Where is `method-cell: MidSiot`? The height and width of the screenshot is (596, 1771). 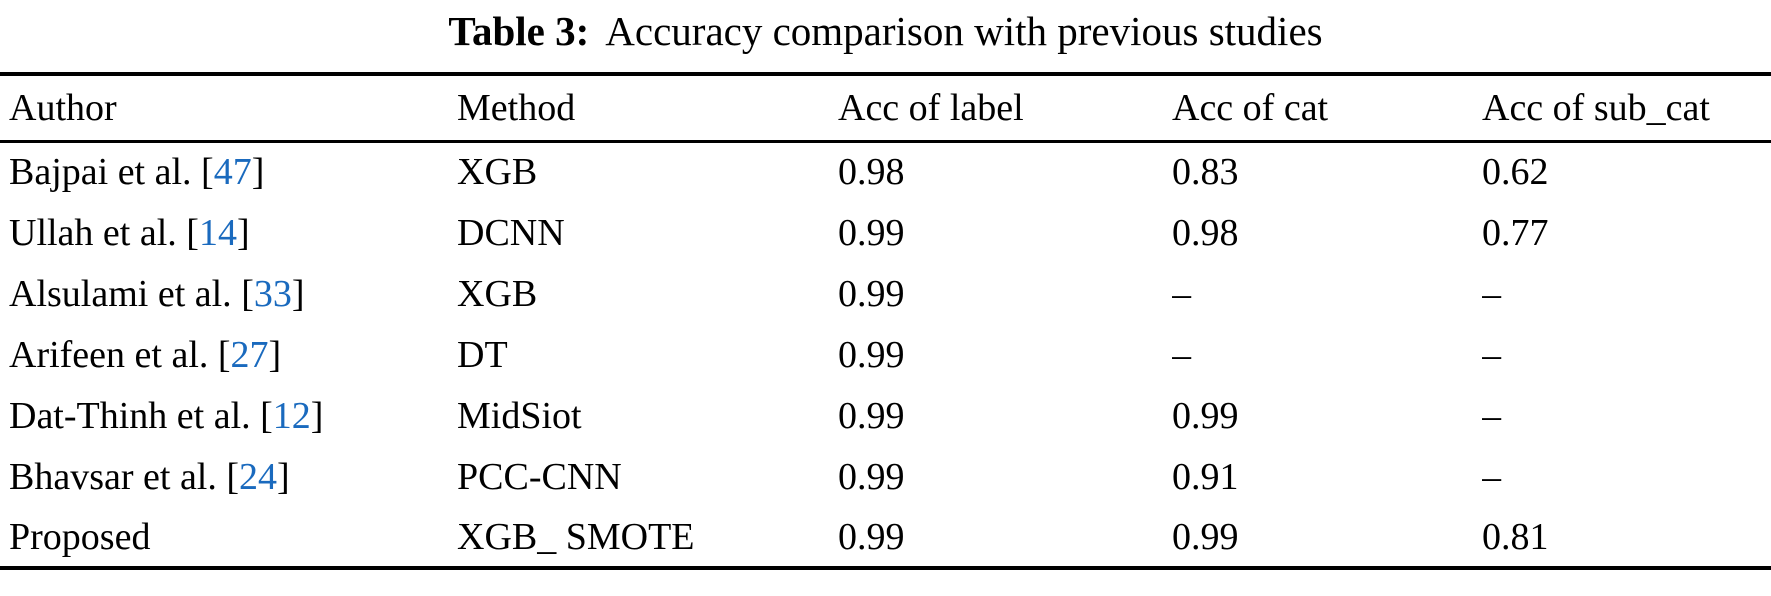 method-cell: MidSiot is located at coordinates (519, 415).